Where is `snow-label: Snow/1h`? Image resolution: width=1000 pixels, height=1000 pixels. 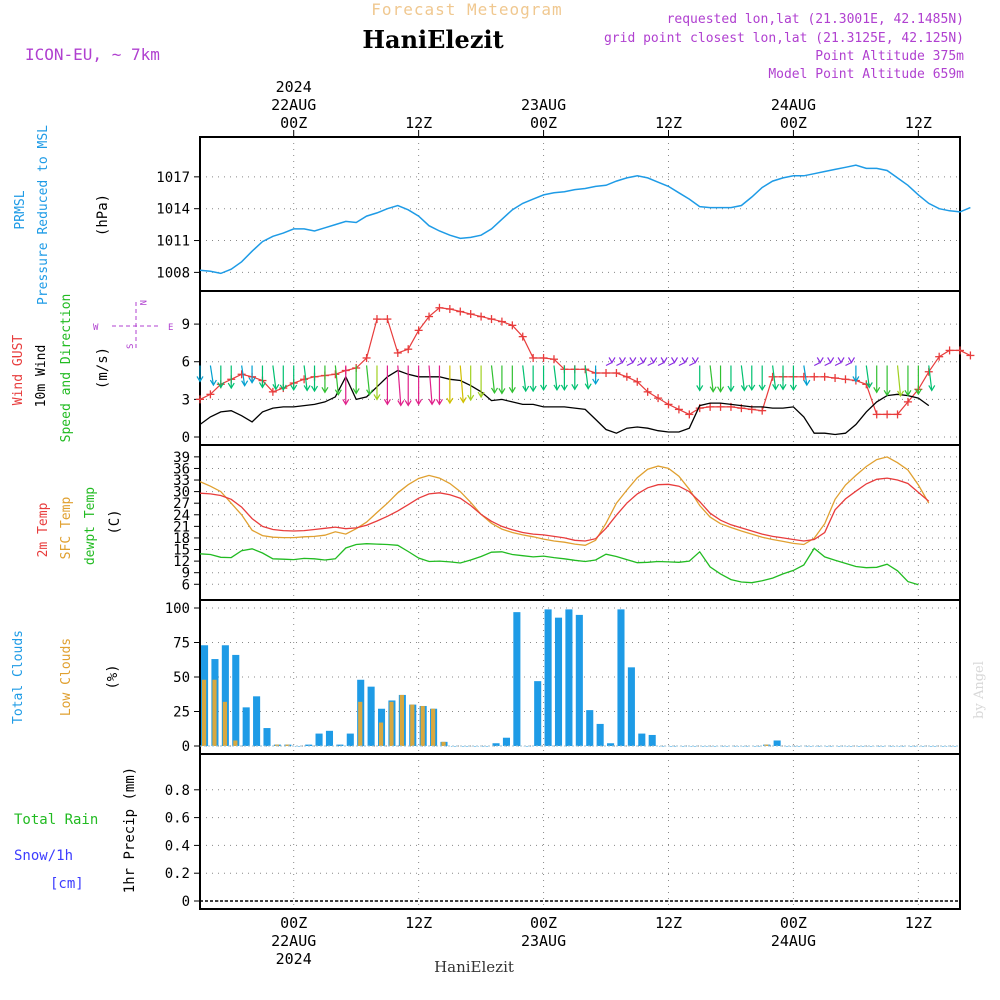
snow-label: Snow/1h is located at coordinates (43, 856).